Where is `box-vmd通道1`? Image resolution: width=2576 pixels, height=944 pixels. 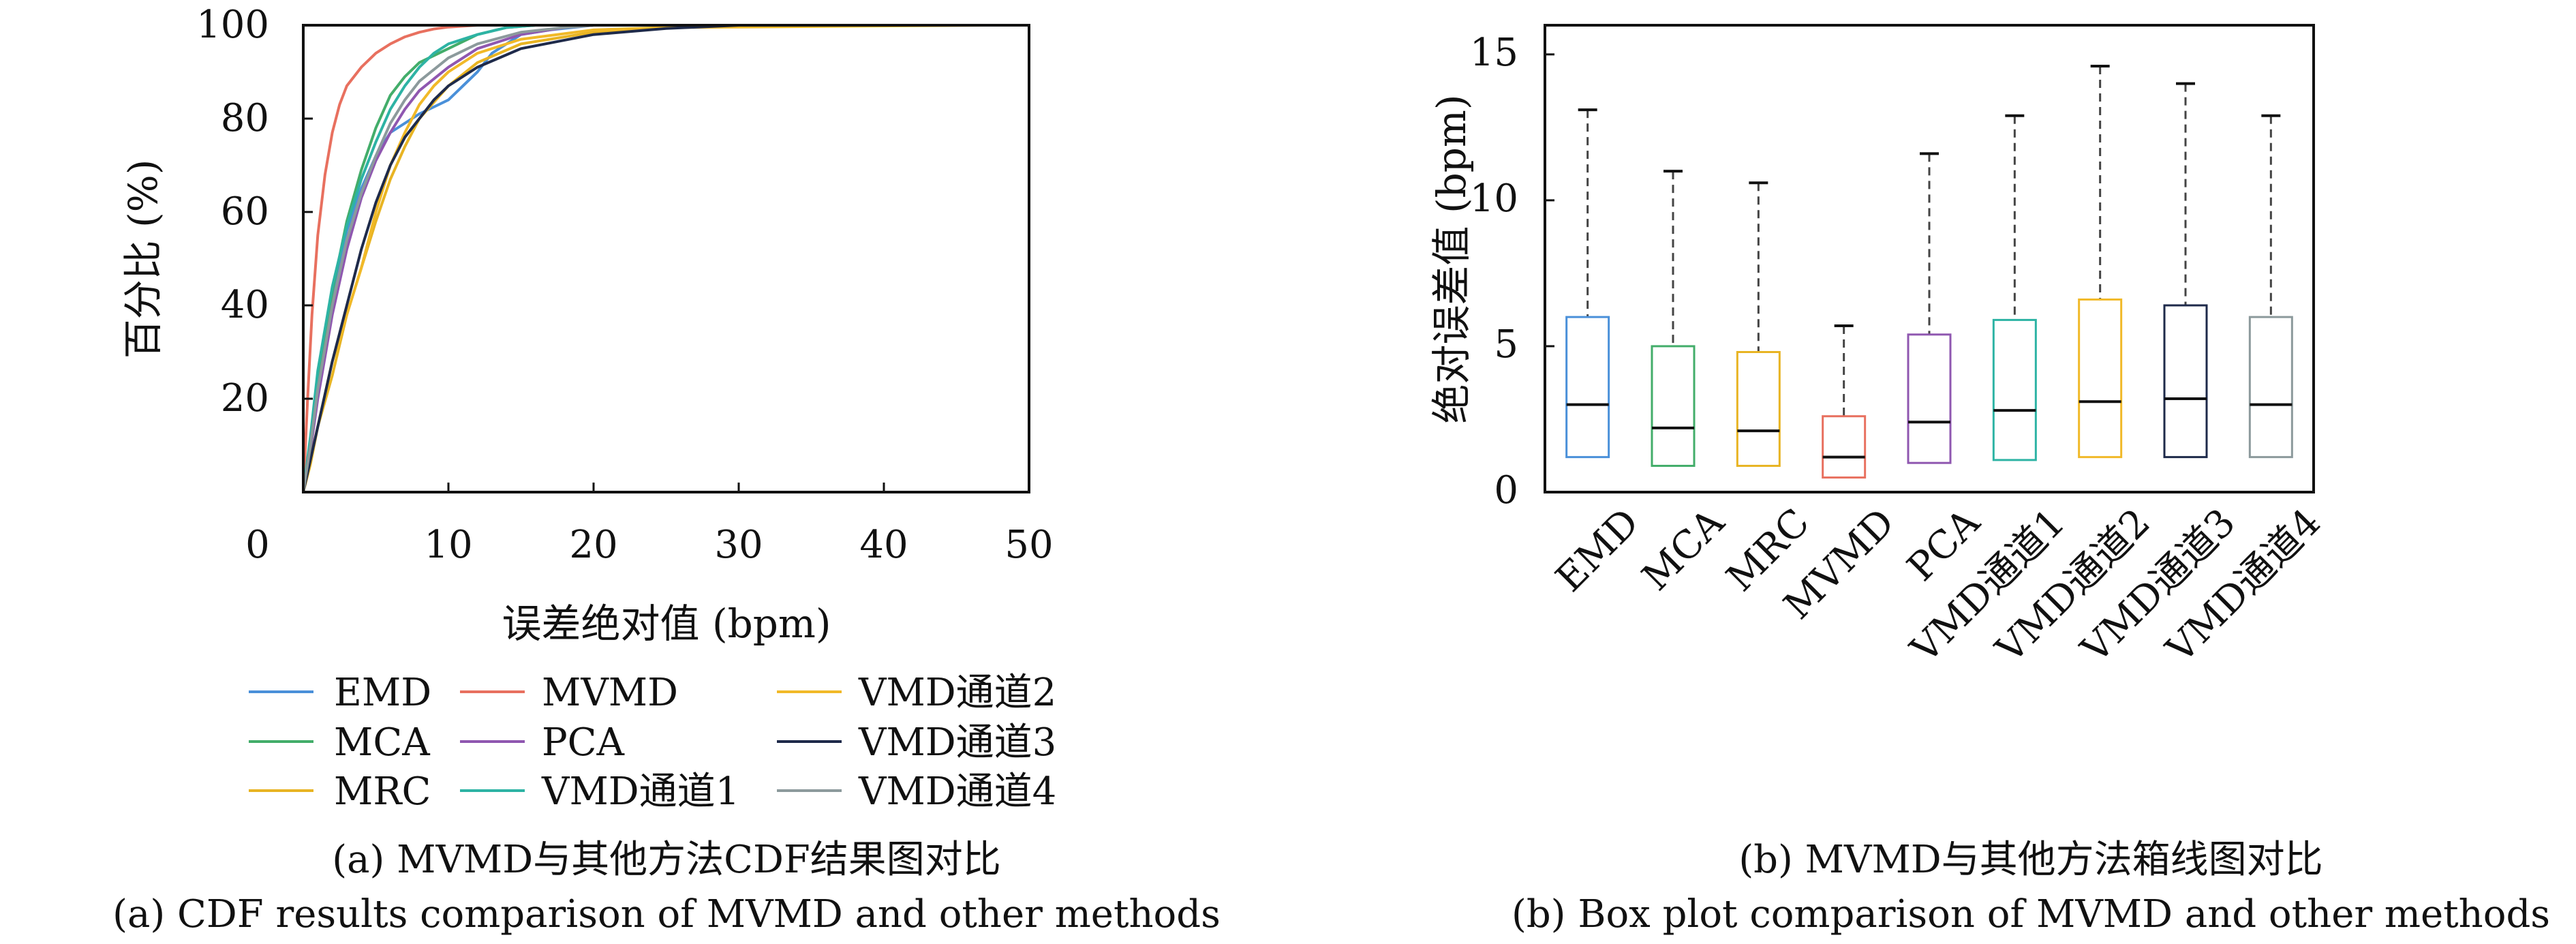 box-vmd通道1 is located at coordinates (2015, 389).